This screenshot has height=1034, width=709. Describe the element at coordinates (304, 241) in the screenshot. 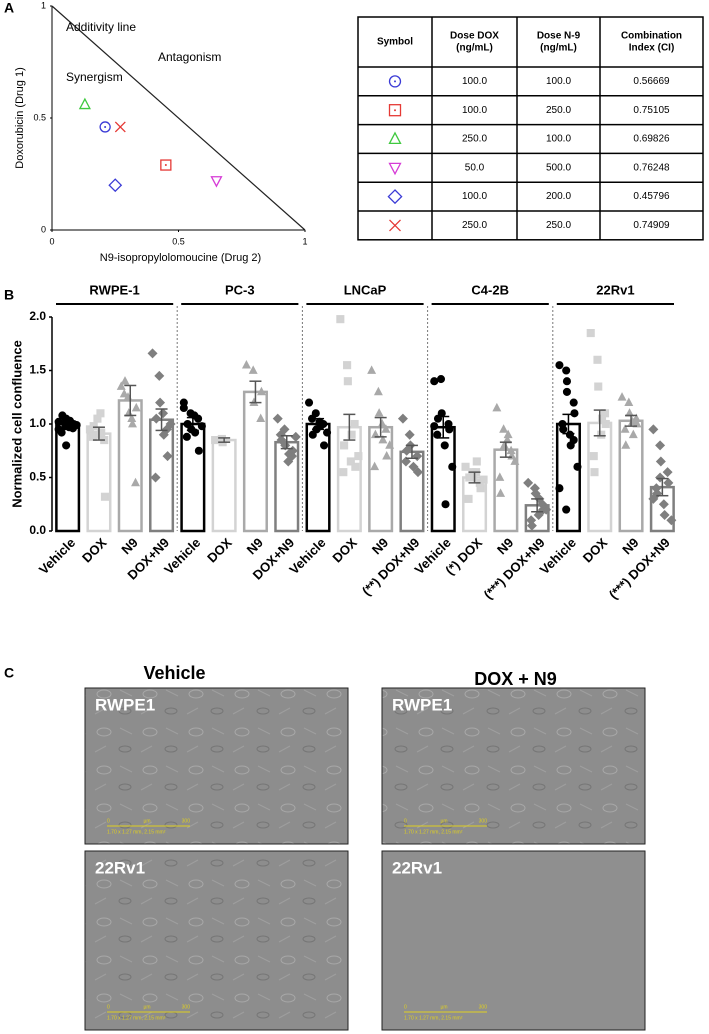

I see `x-tick-label: 1` at that location.